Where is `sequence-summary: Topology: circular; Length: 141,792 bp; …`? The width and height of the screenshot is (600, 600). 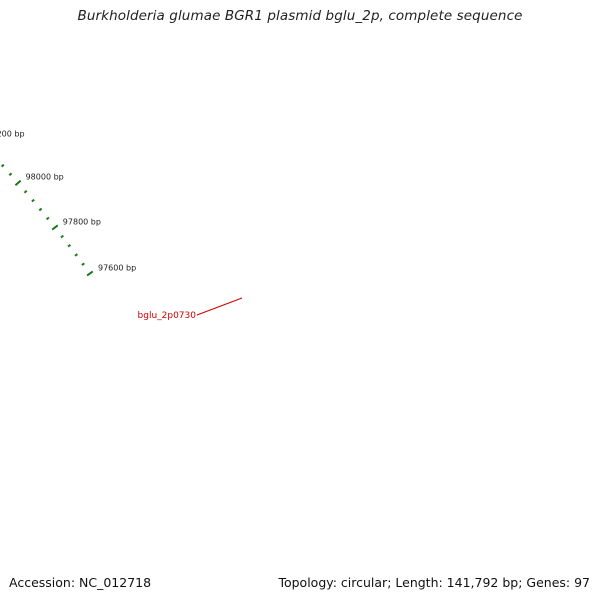 sequence-summary: Topology: circular; Length: 141,792 bp; … is located at coordinates (434, 582).